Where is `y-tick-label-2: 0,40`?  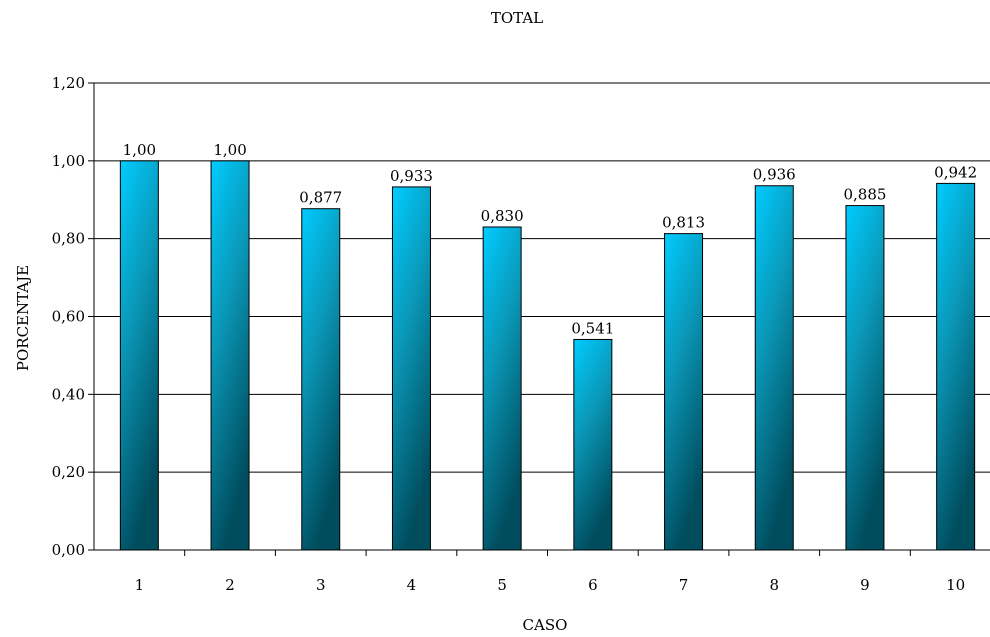
y-tick-label-2: 0,40 is located at coordinates (68, 394).